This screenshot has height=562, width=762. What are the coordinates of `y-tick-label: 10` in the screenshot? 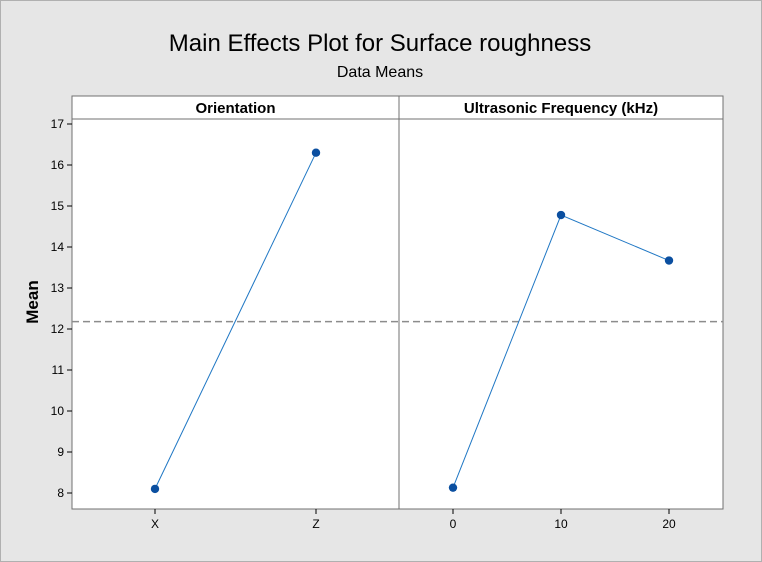 It's located at (58, 411).